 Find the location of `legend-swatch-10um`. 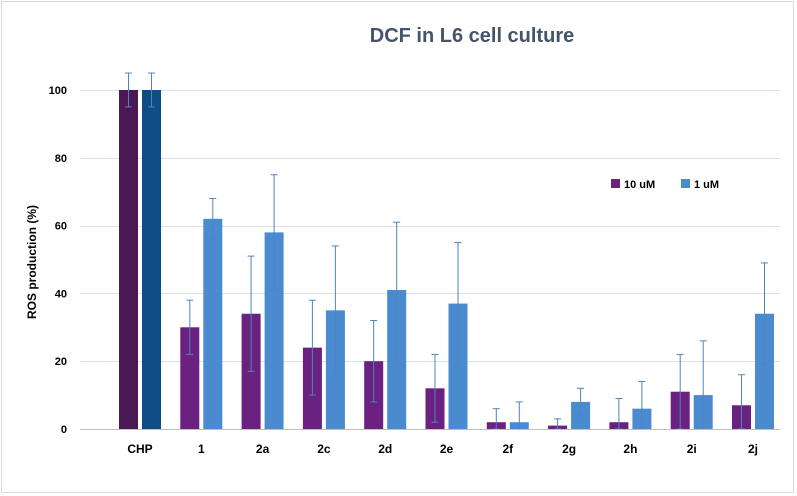

legend-swatch-10um is located at coordinates (615, 183).